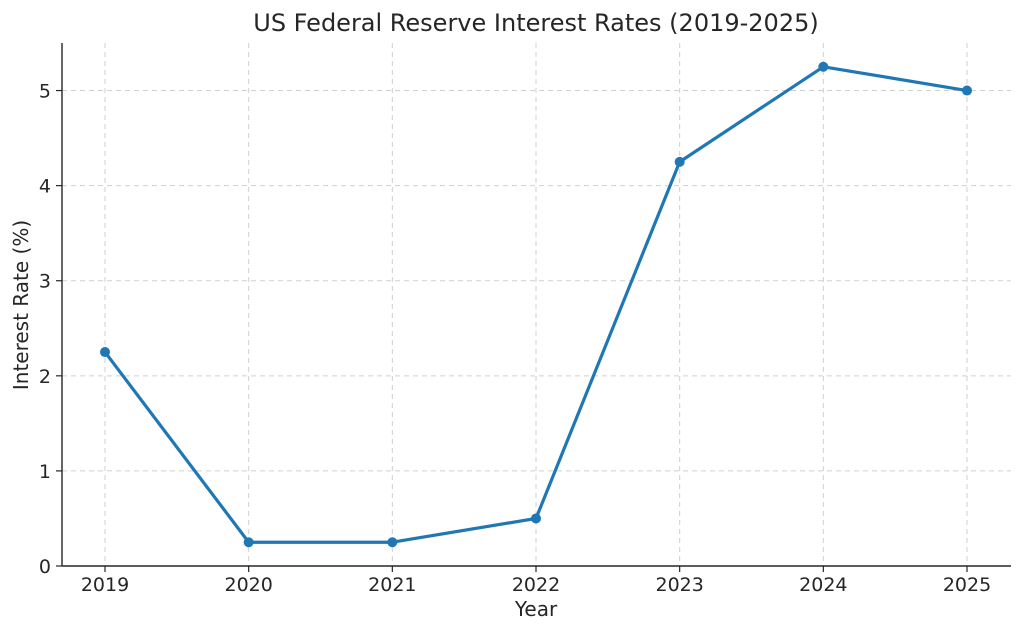 The height and width of the screenshot is (635, 1024). What do you see at coordinates (45, 187) in the screenshot?
I see `y-tick-label: 4` at bounding box center [45, 187].